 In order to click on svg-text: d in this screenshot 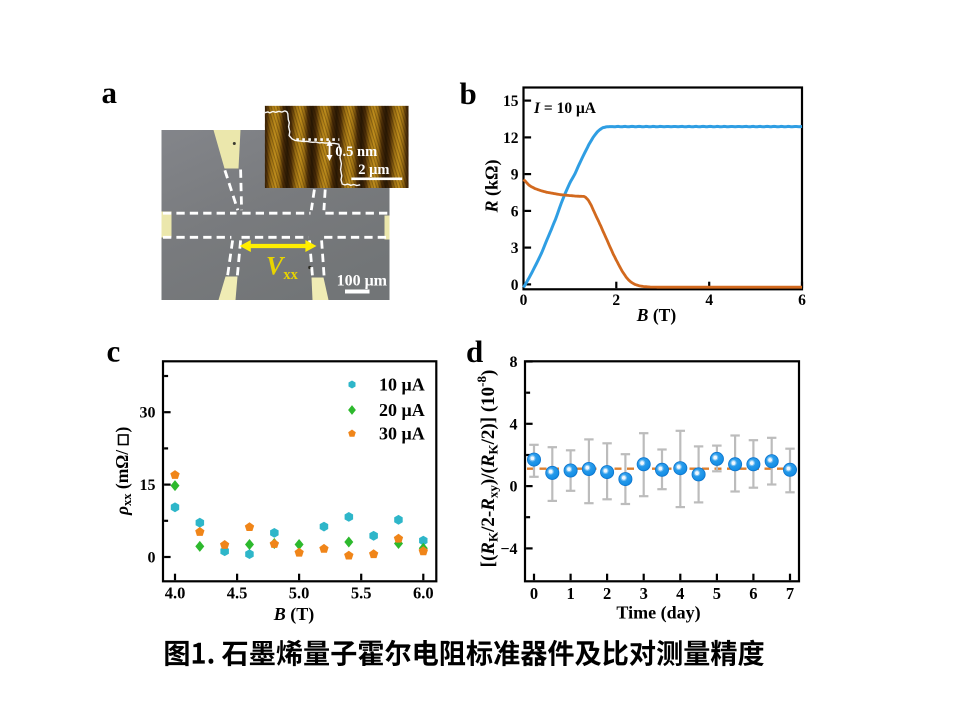, I will do `click(474, 351)`.